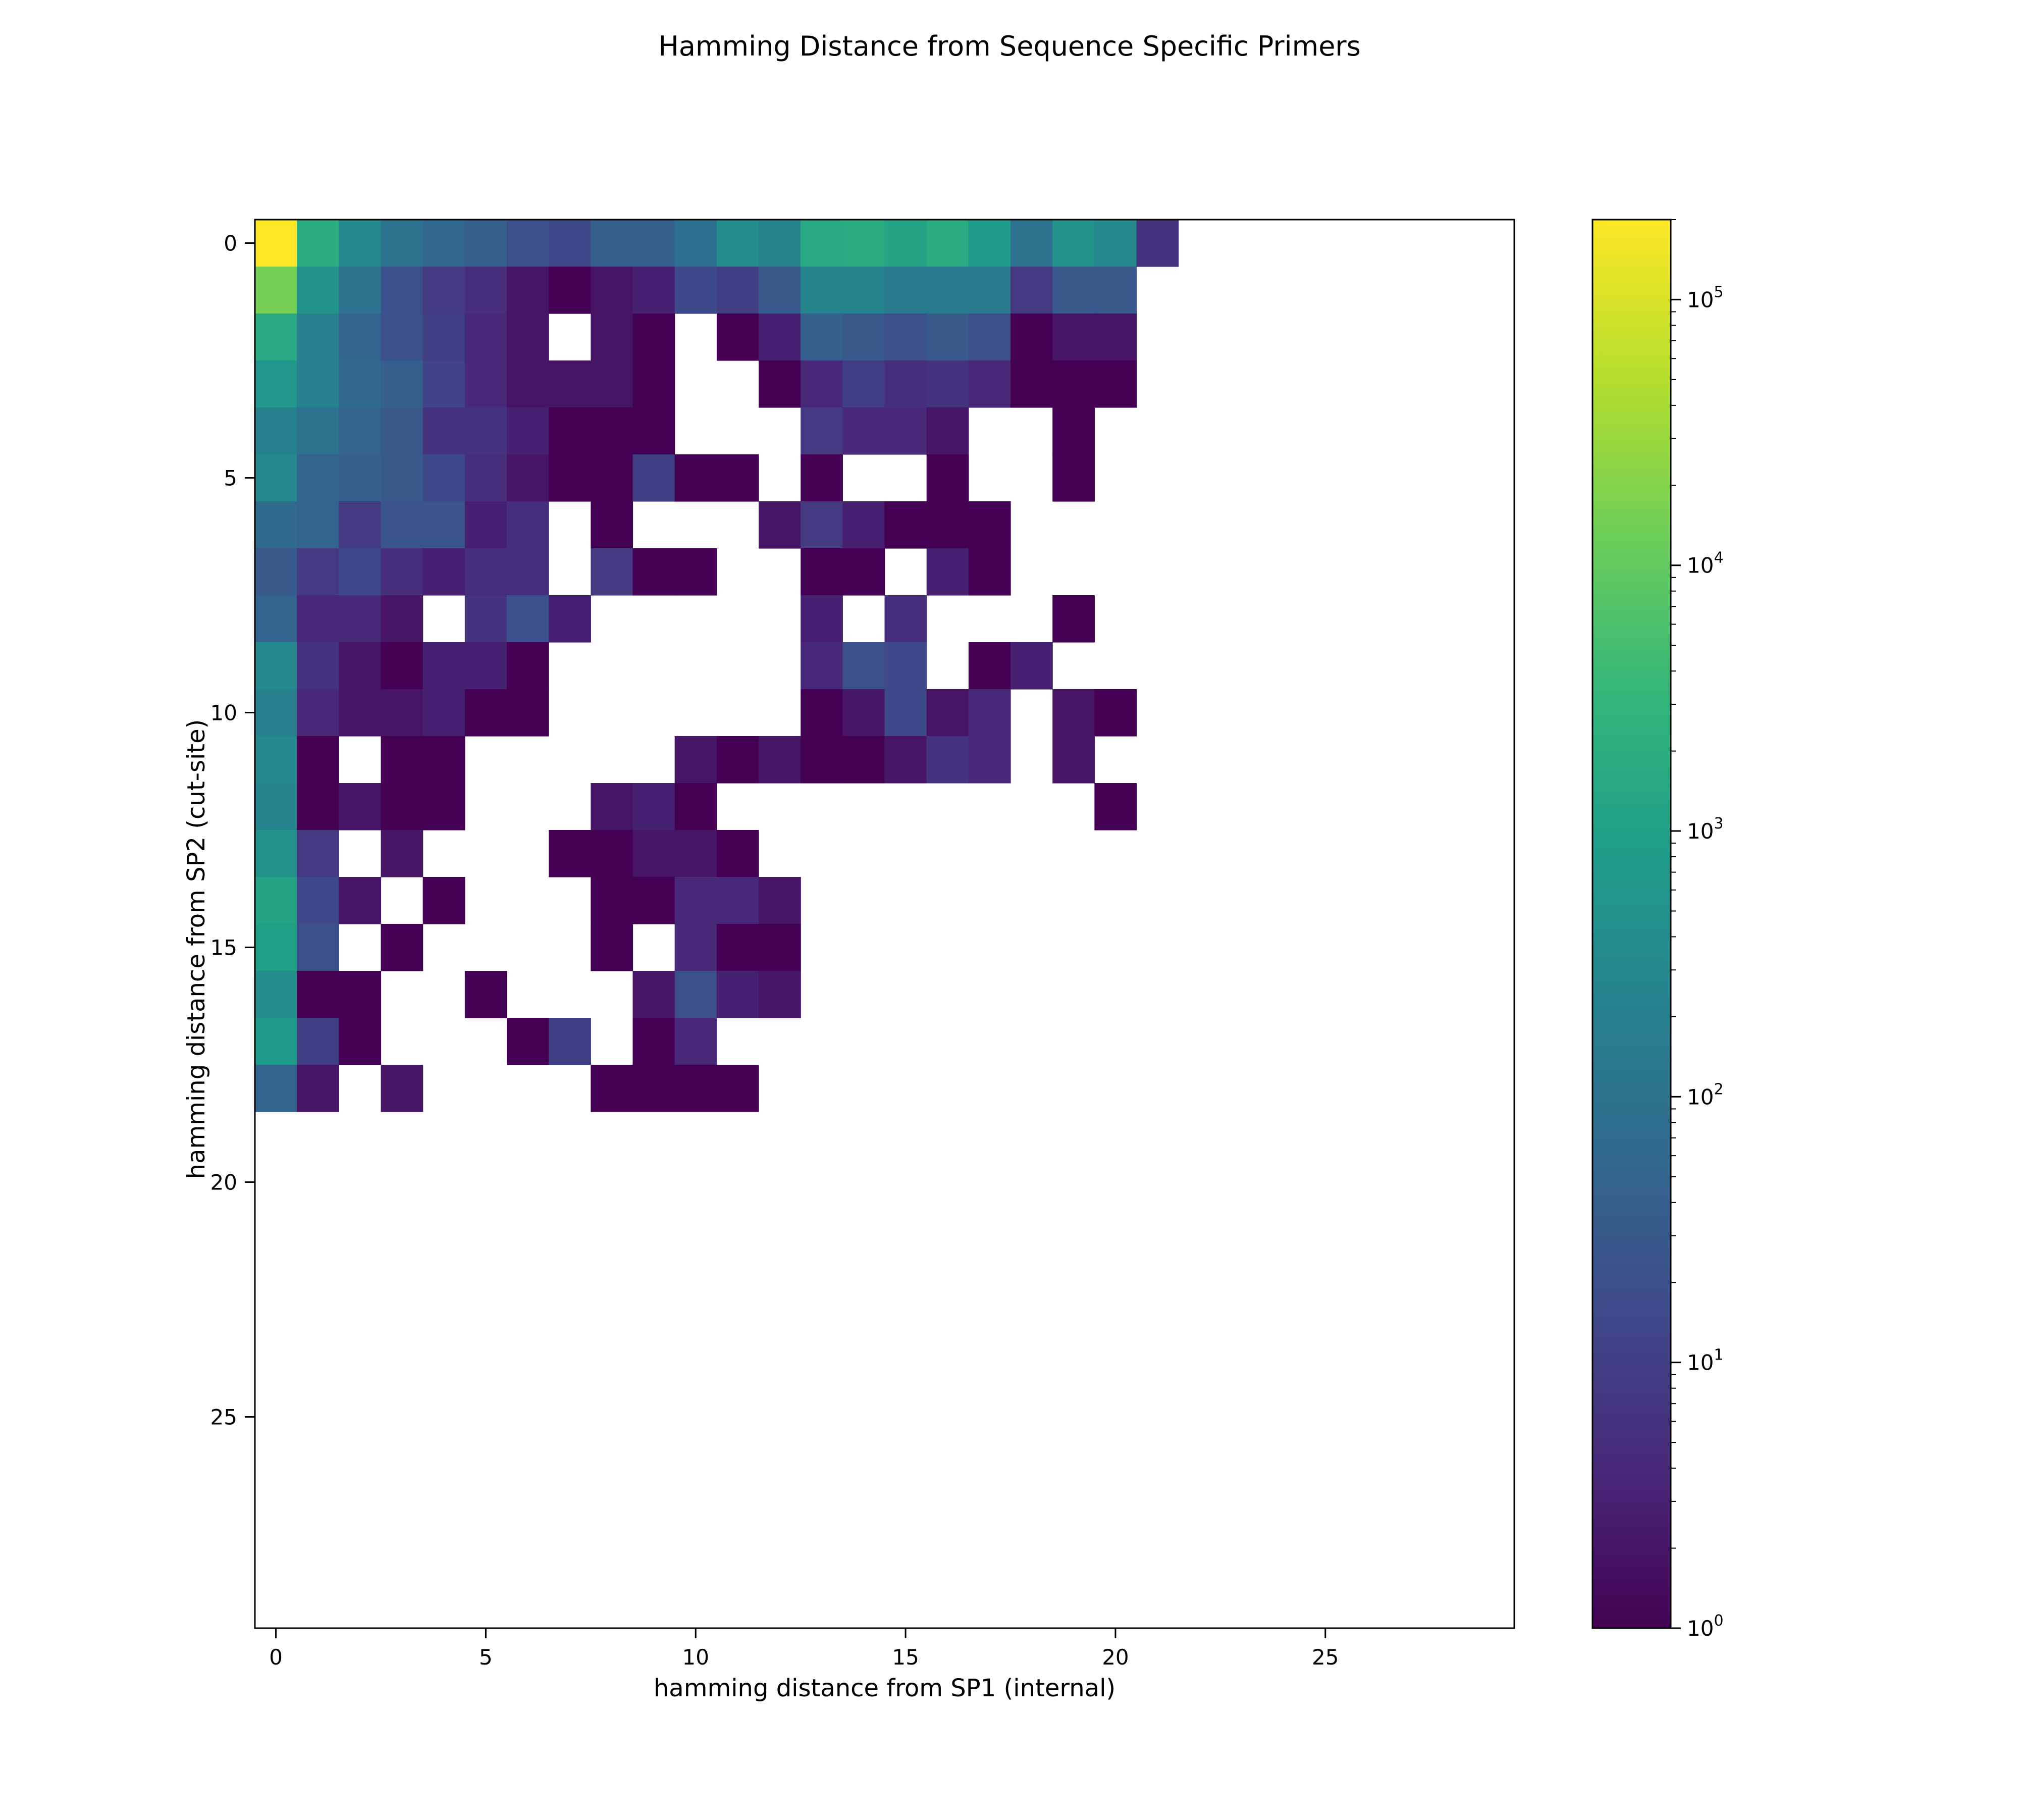  Describe the element at coordinates (695, 1657) in the screenshot. I see `x-tick-label: 10` at that location.